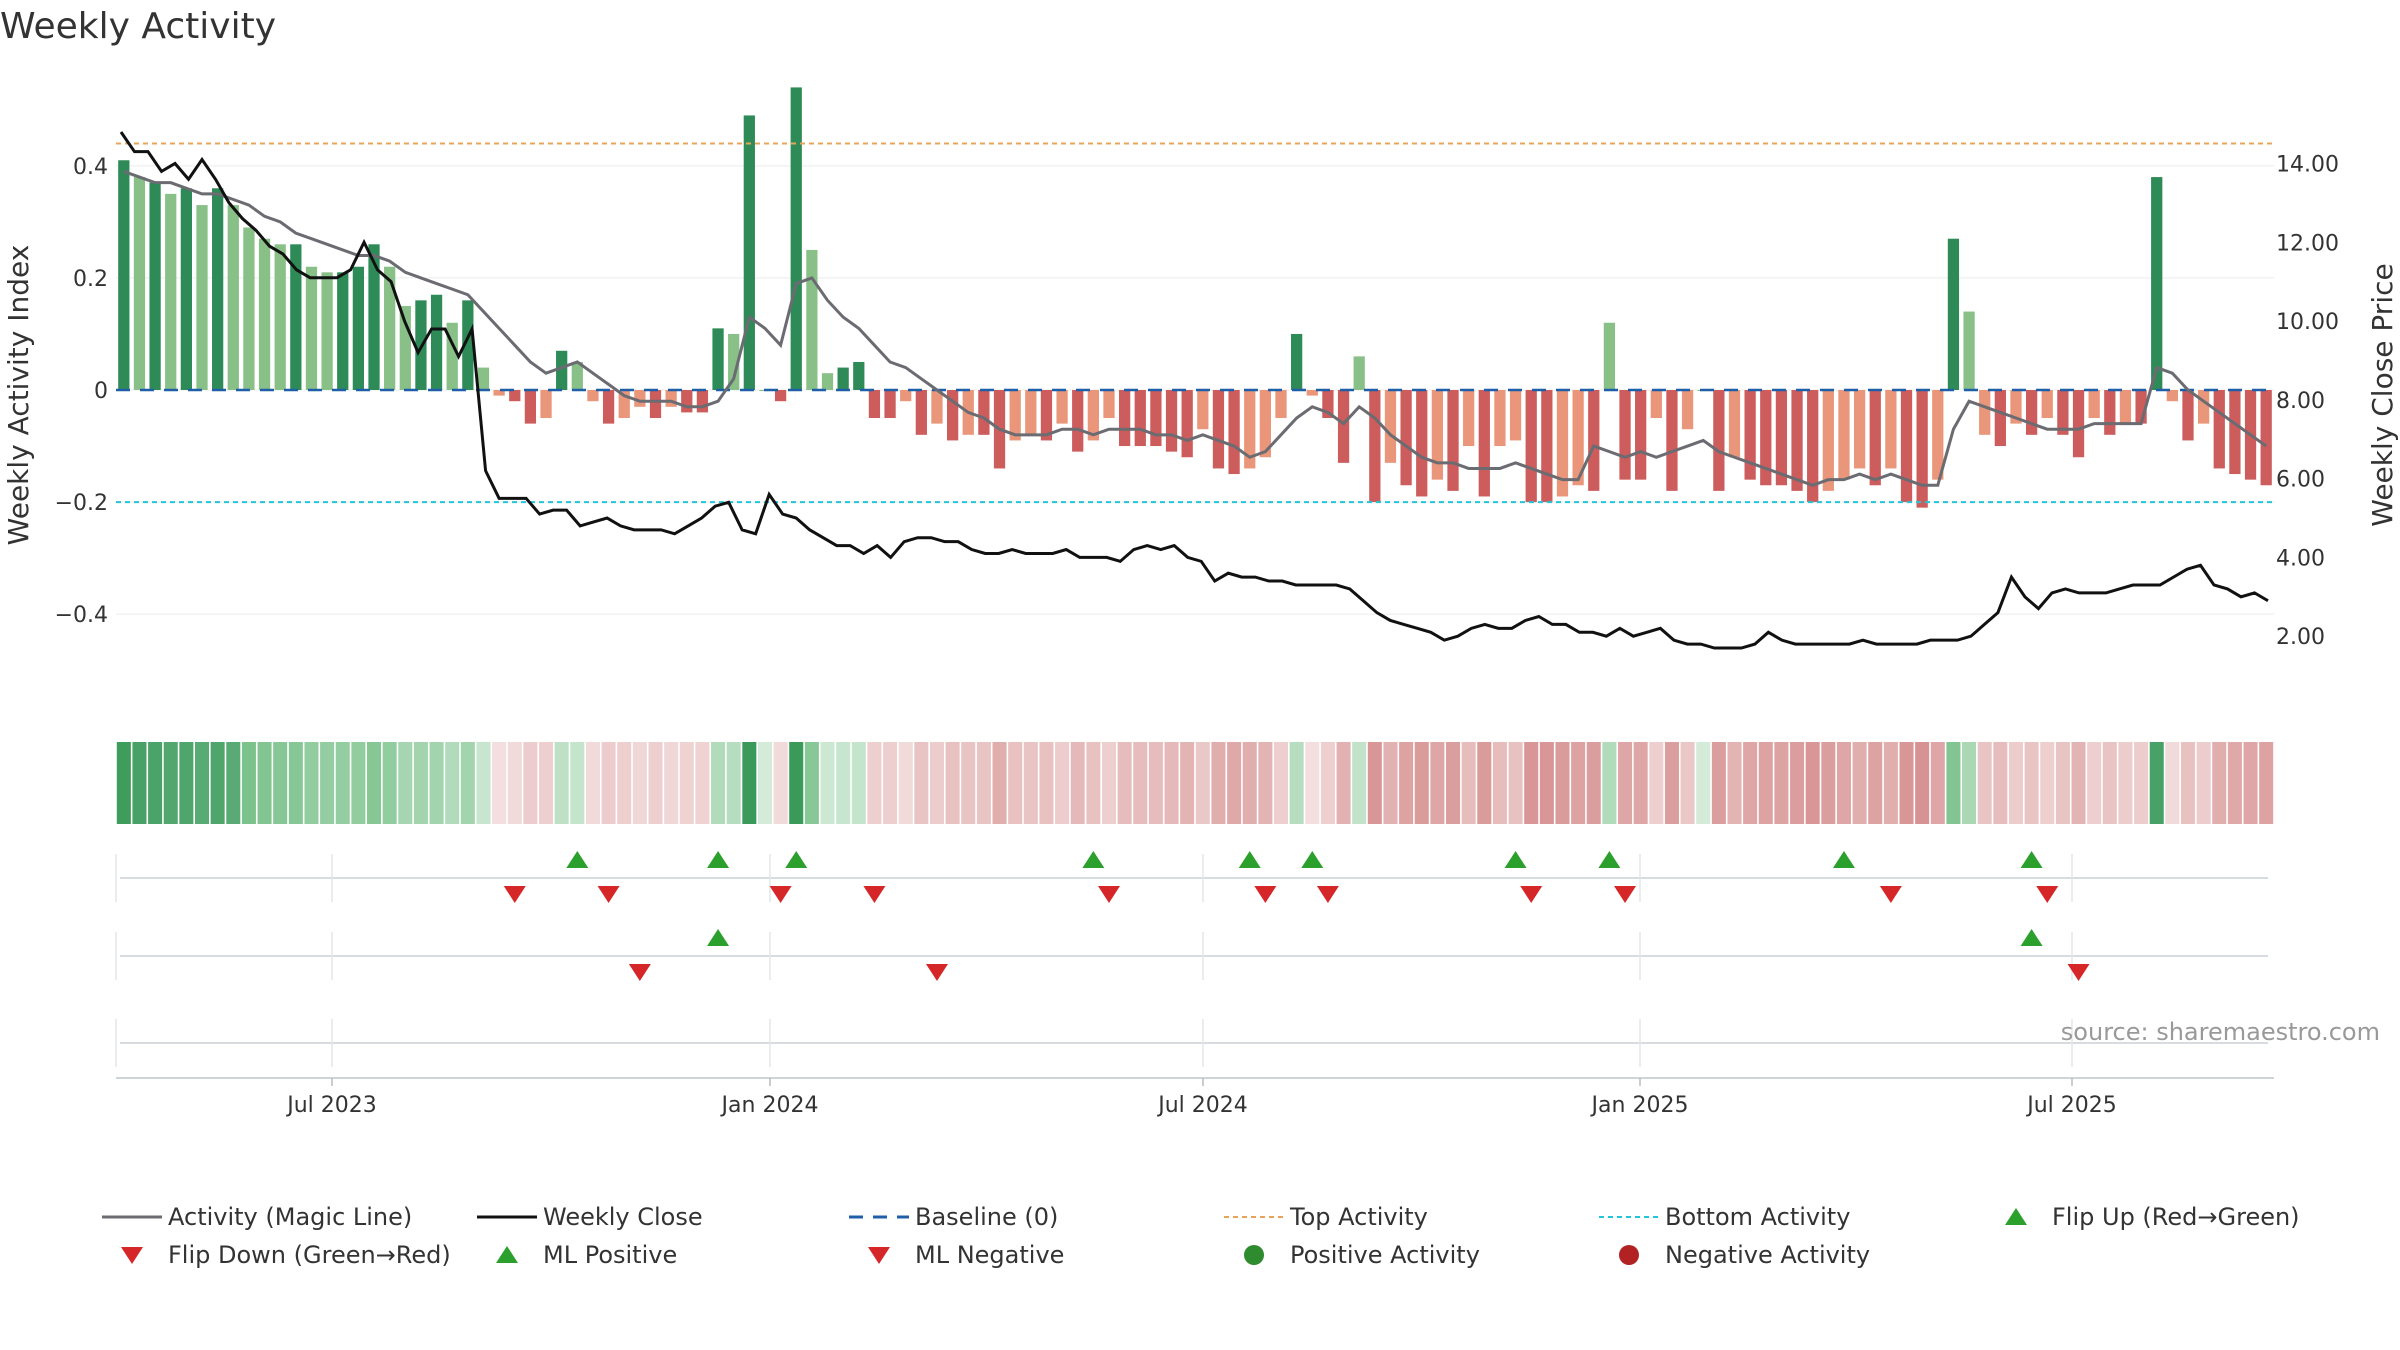 The width and height of the screenshot is (2400, 1350). What do you see at coordinates (718, 937) in the screenshot?
I see `ml-positive-marker` at bounding box center [718, 937].